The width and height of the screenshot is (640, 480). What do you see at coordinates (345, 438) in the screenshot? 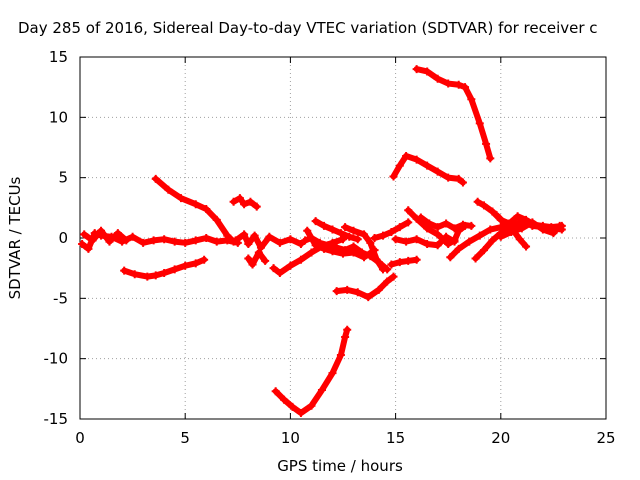
I see `x-tick-labels: 0 5 10 15 20 25` at bounding box center [345, 438].